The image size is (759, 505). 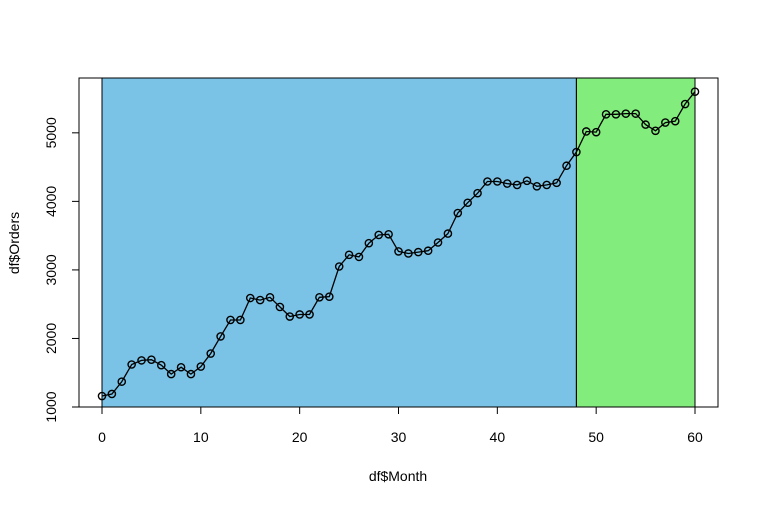 I want to click on y-tick-label: 4000, so click(x=51, y=201).